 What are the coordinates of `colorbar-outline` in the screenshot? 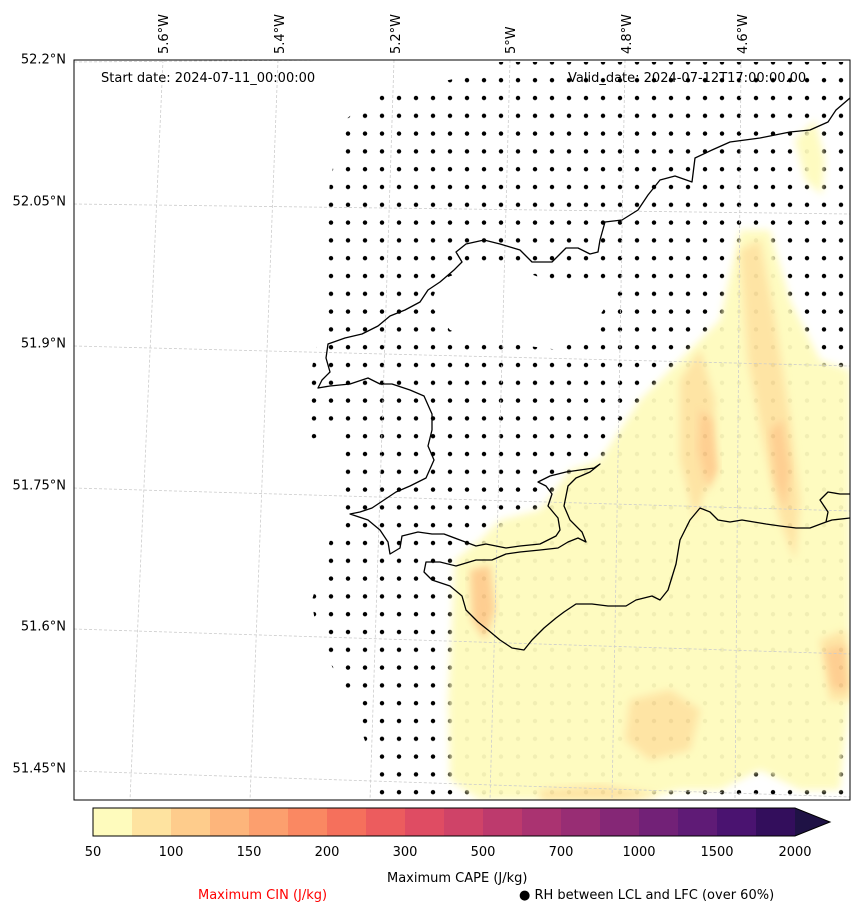 It's located at (462, 822).